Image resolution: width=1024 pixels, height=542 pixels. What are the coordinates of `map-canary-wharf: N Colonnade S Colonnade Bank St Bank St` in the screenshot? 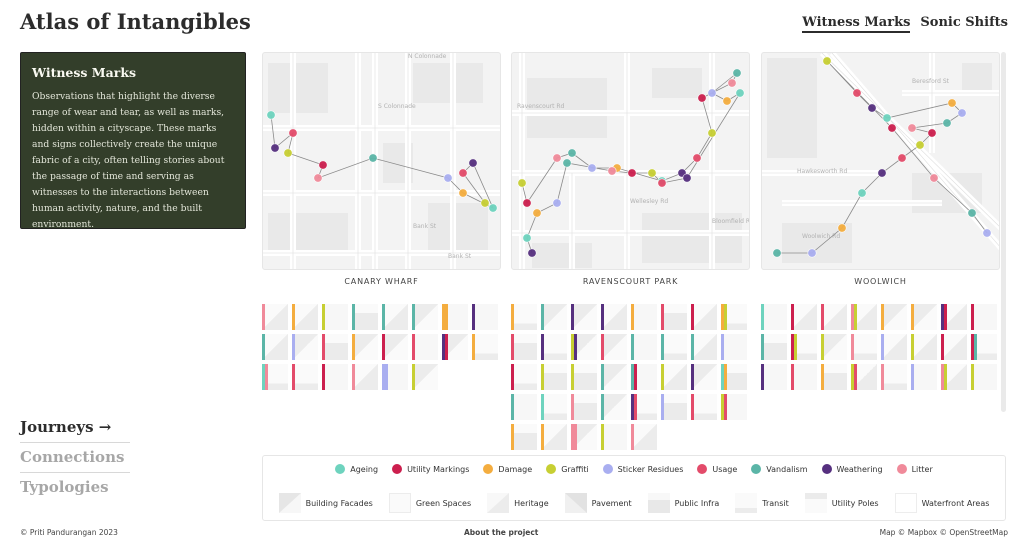 It's located at (381, 161).